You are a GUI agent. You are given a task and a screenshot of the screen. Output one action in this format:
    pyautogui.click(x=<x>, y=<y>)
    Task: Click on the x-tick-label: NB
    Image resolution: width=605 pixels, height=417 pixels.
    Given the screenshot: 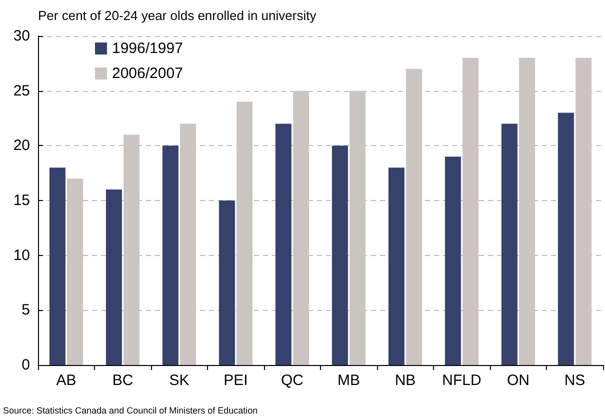 What is the action you would take?
    pyautogui.click(x=405, y=380)
    